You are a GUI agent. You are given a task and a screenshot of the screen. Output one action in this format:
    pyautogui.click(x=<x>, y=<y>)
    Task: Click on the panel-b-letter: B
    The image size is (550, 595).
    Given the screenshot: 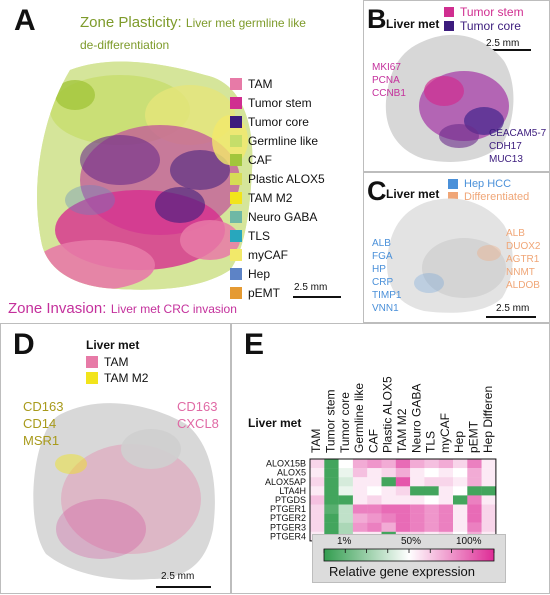 What is the action you would take?
    pyautogui.click(x=377, y=19)
    